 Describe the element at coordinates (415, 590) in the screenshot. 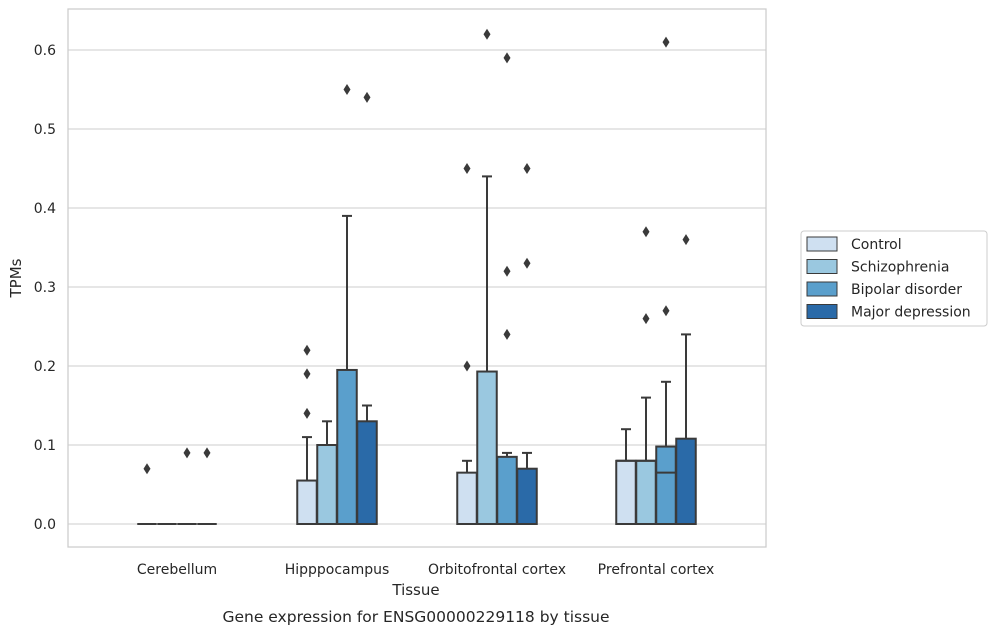

I see `x-axis-label: Tissue` at that location.